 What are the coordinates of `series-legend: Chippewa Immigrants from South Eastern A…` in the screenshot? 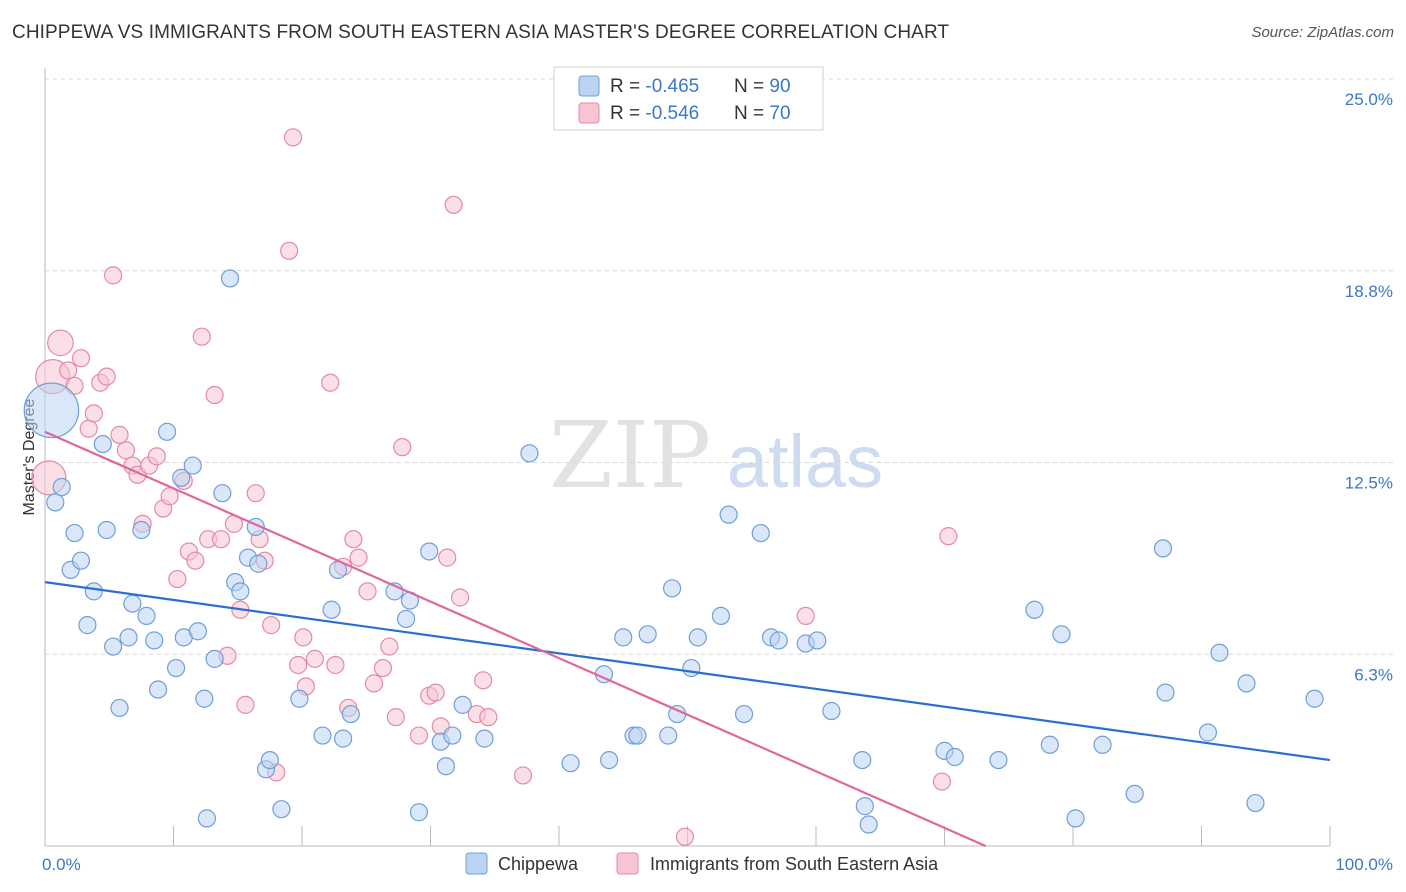 It's located at (702, 863).